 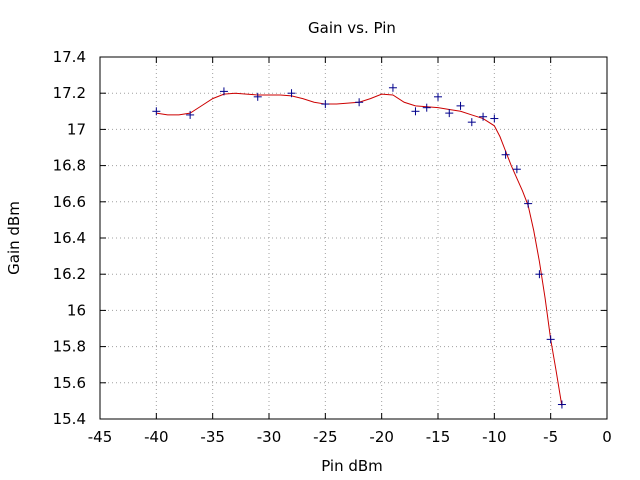 I want to click on y-tick-label: 16, so click(x=76, y=310).